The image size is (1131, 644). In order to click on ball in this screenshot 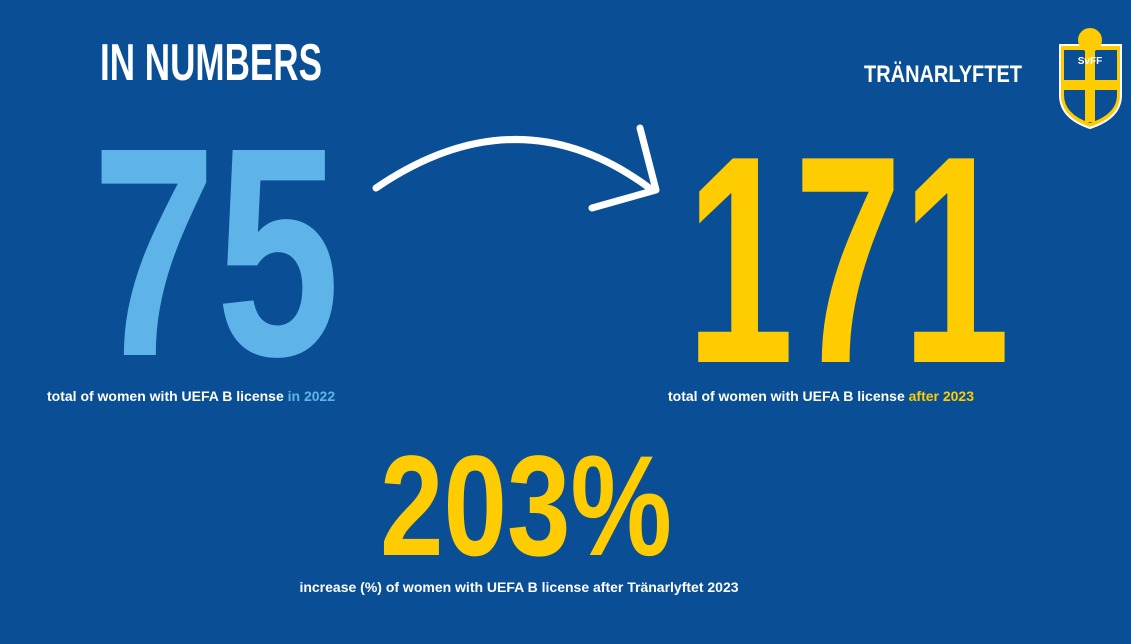, I will do `click(1090, 40)`.